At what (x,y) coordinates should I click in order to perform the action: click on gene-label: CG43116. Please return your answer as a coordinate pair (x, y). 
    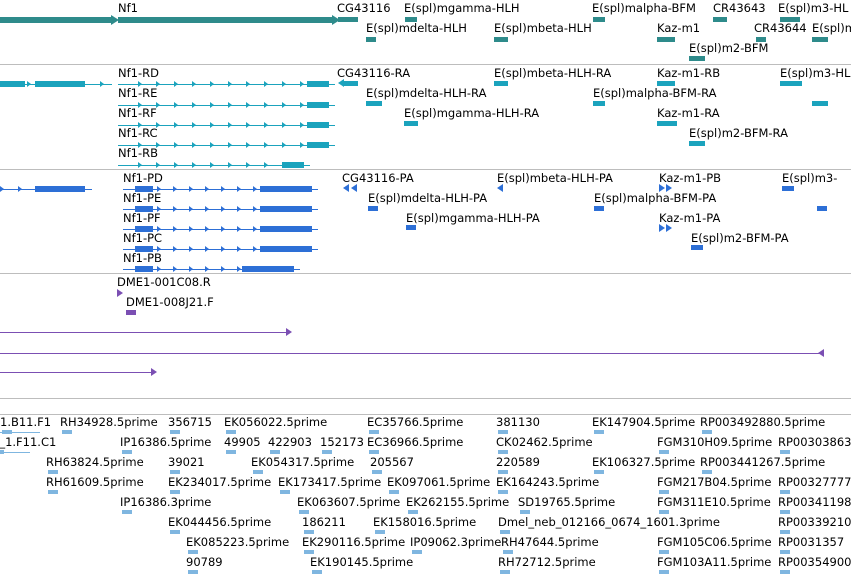
    Looking at the image, I should click on (364, 8).